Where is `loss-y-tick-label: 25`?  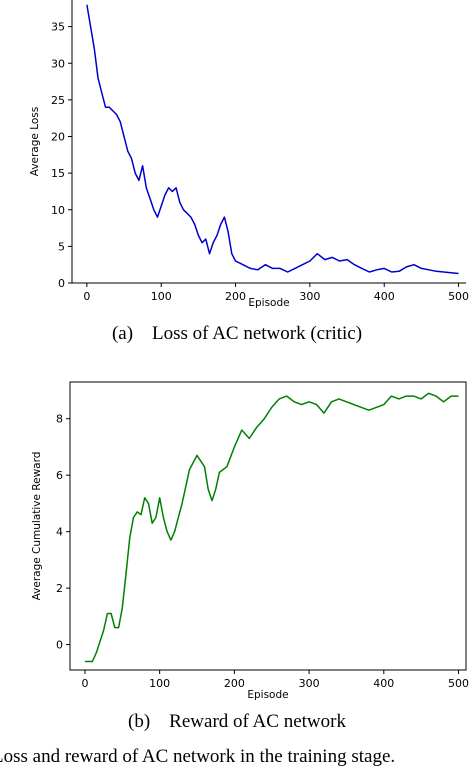 loss-y-tick-label: 25 is located at coordinates (58, 100).